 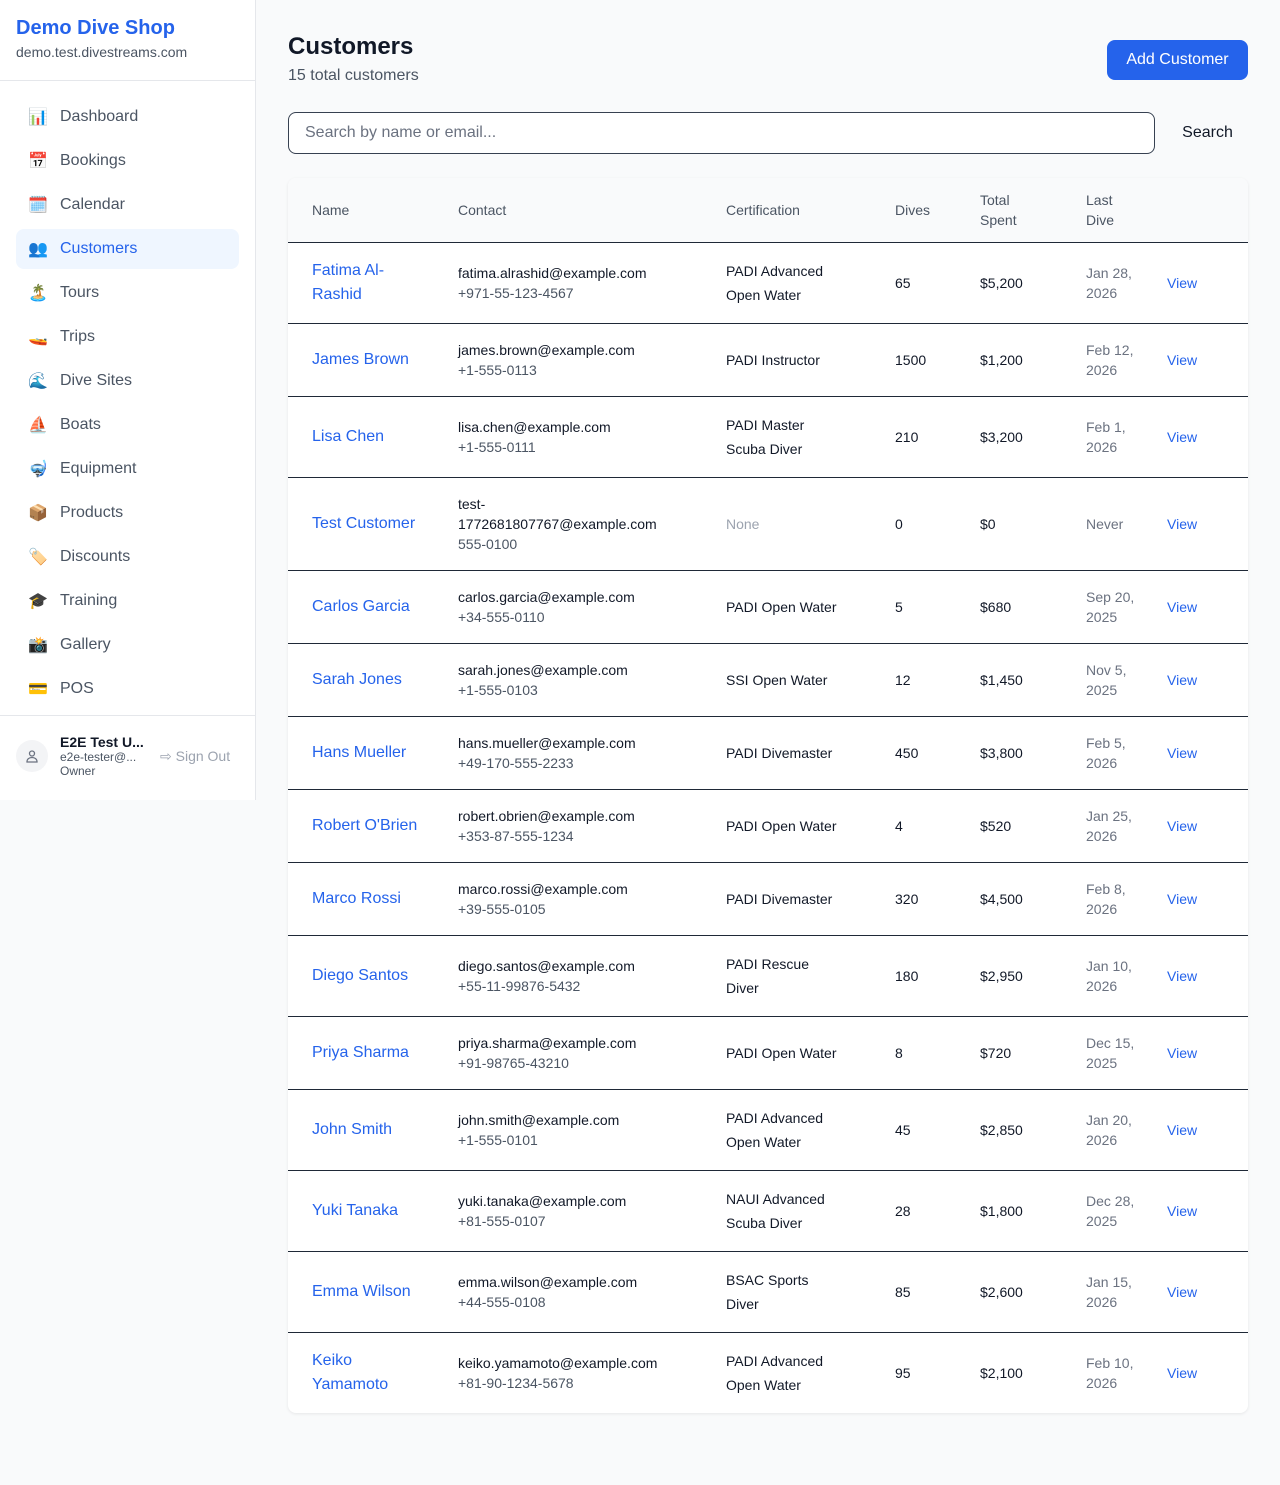 What do you see at coordinates (127, 161) in the screenshot?
I see `sidebar-item-bookings: 📅 Bookings` at bounding box center [127, 161].